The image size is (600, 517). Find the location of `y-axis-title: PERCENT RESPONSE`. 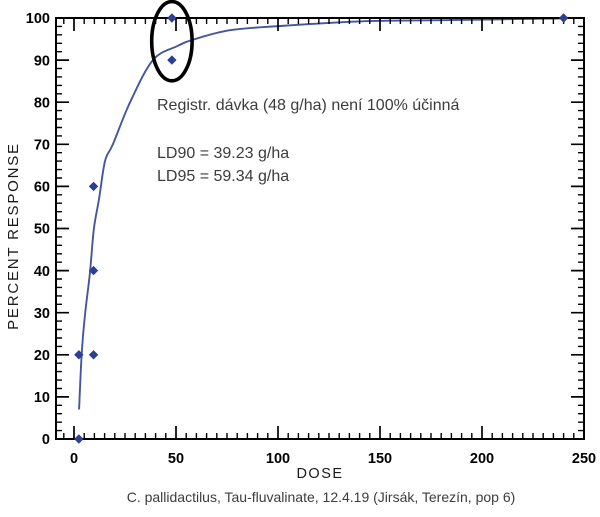

y-axis-title: PERCENT RESPONSE is located at coordinates (13, 236).